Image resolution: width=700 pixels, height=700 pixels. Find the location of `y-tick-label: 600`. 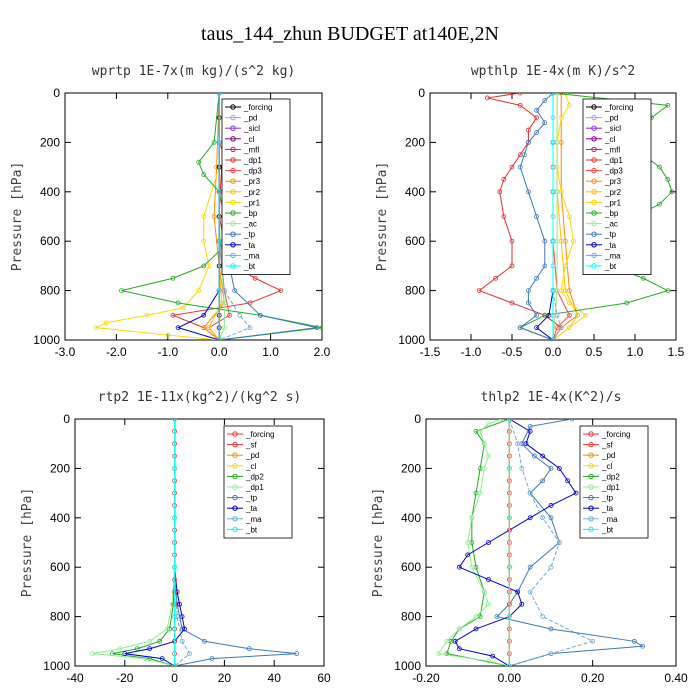

y-tick-label: 600 is located at coordinates (415, 241).